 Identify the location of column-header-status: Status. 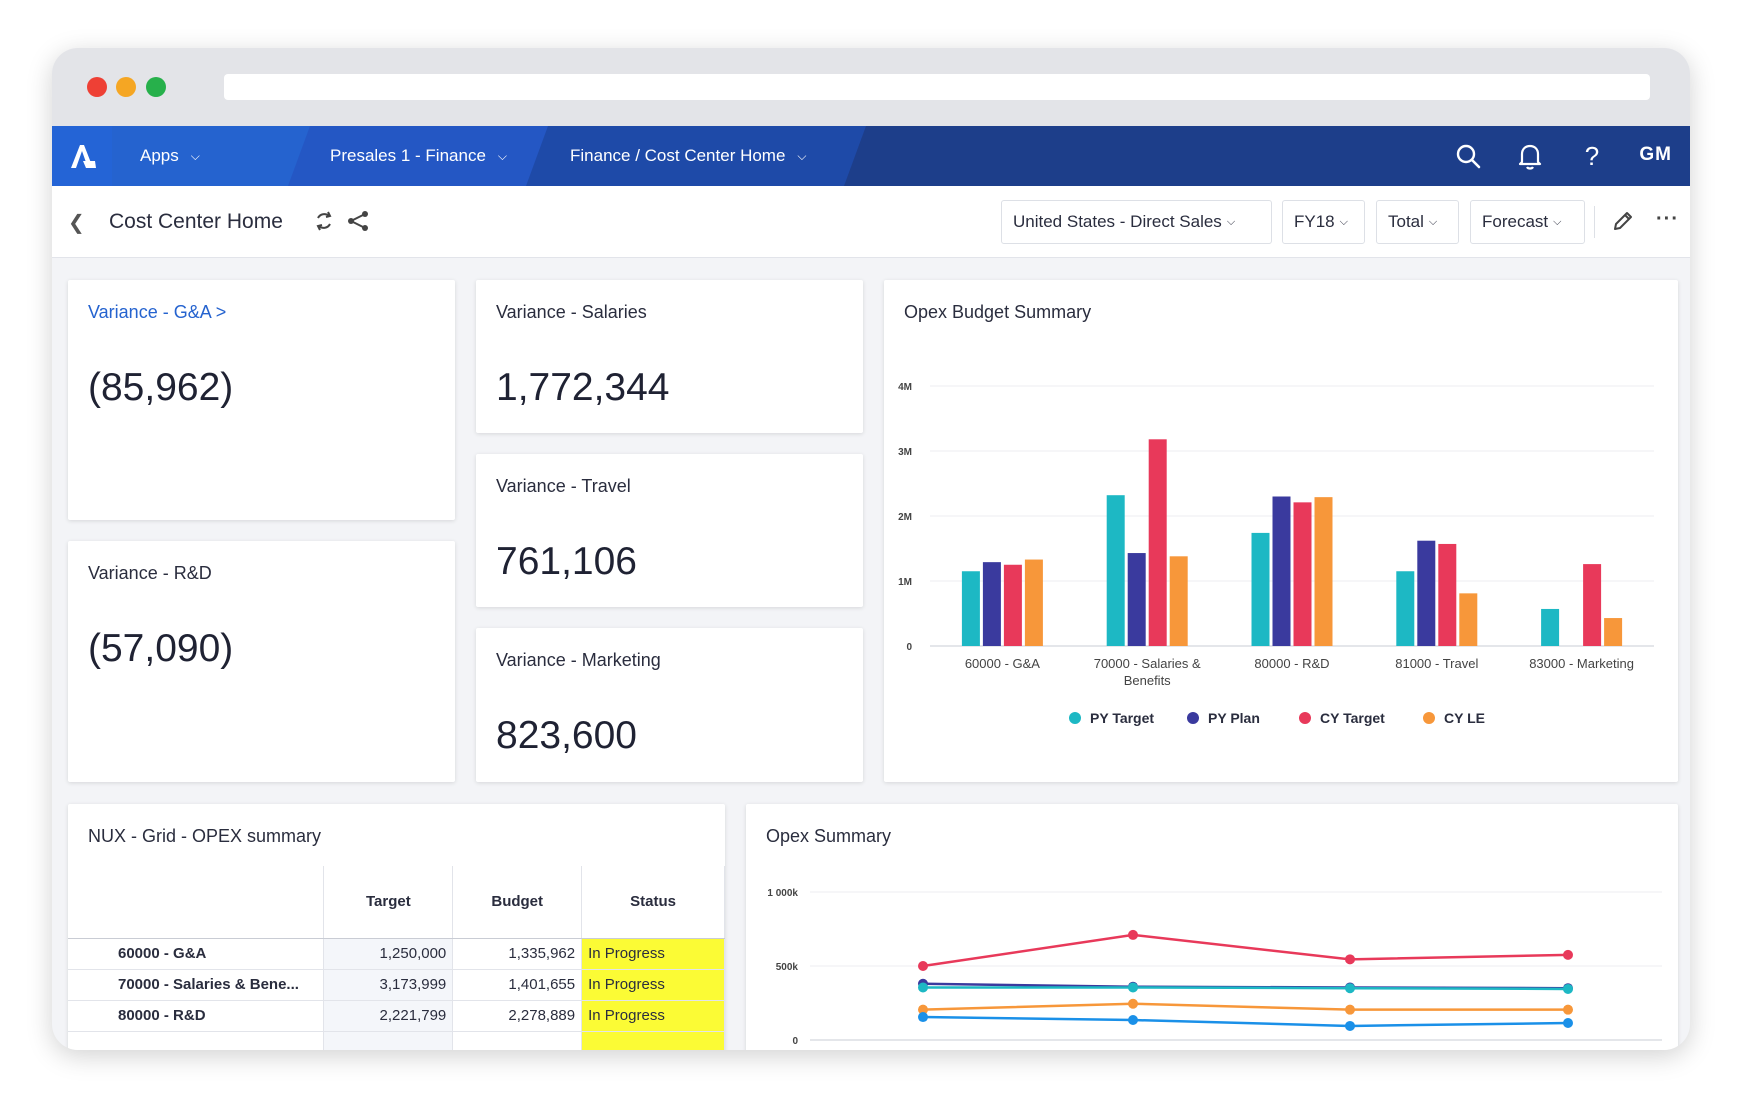
(653, 902).